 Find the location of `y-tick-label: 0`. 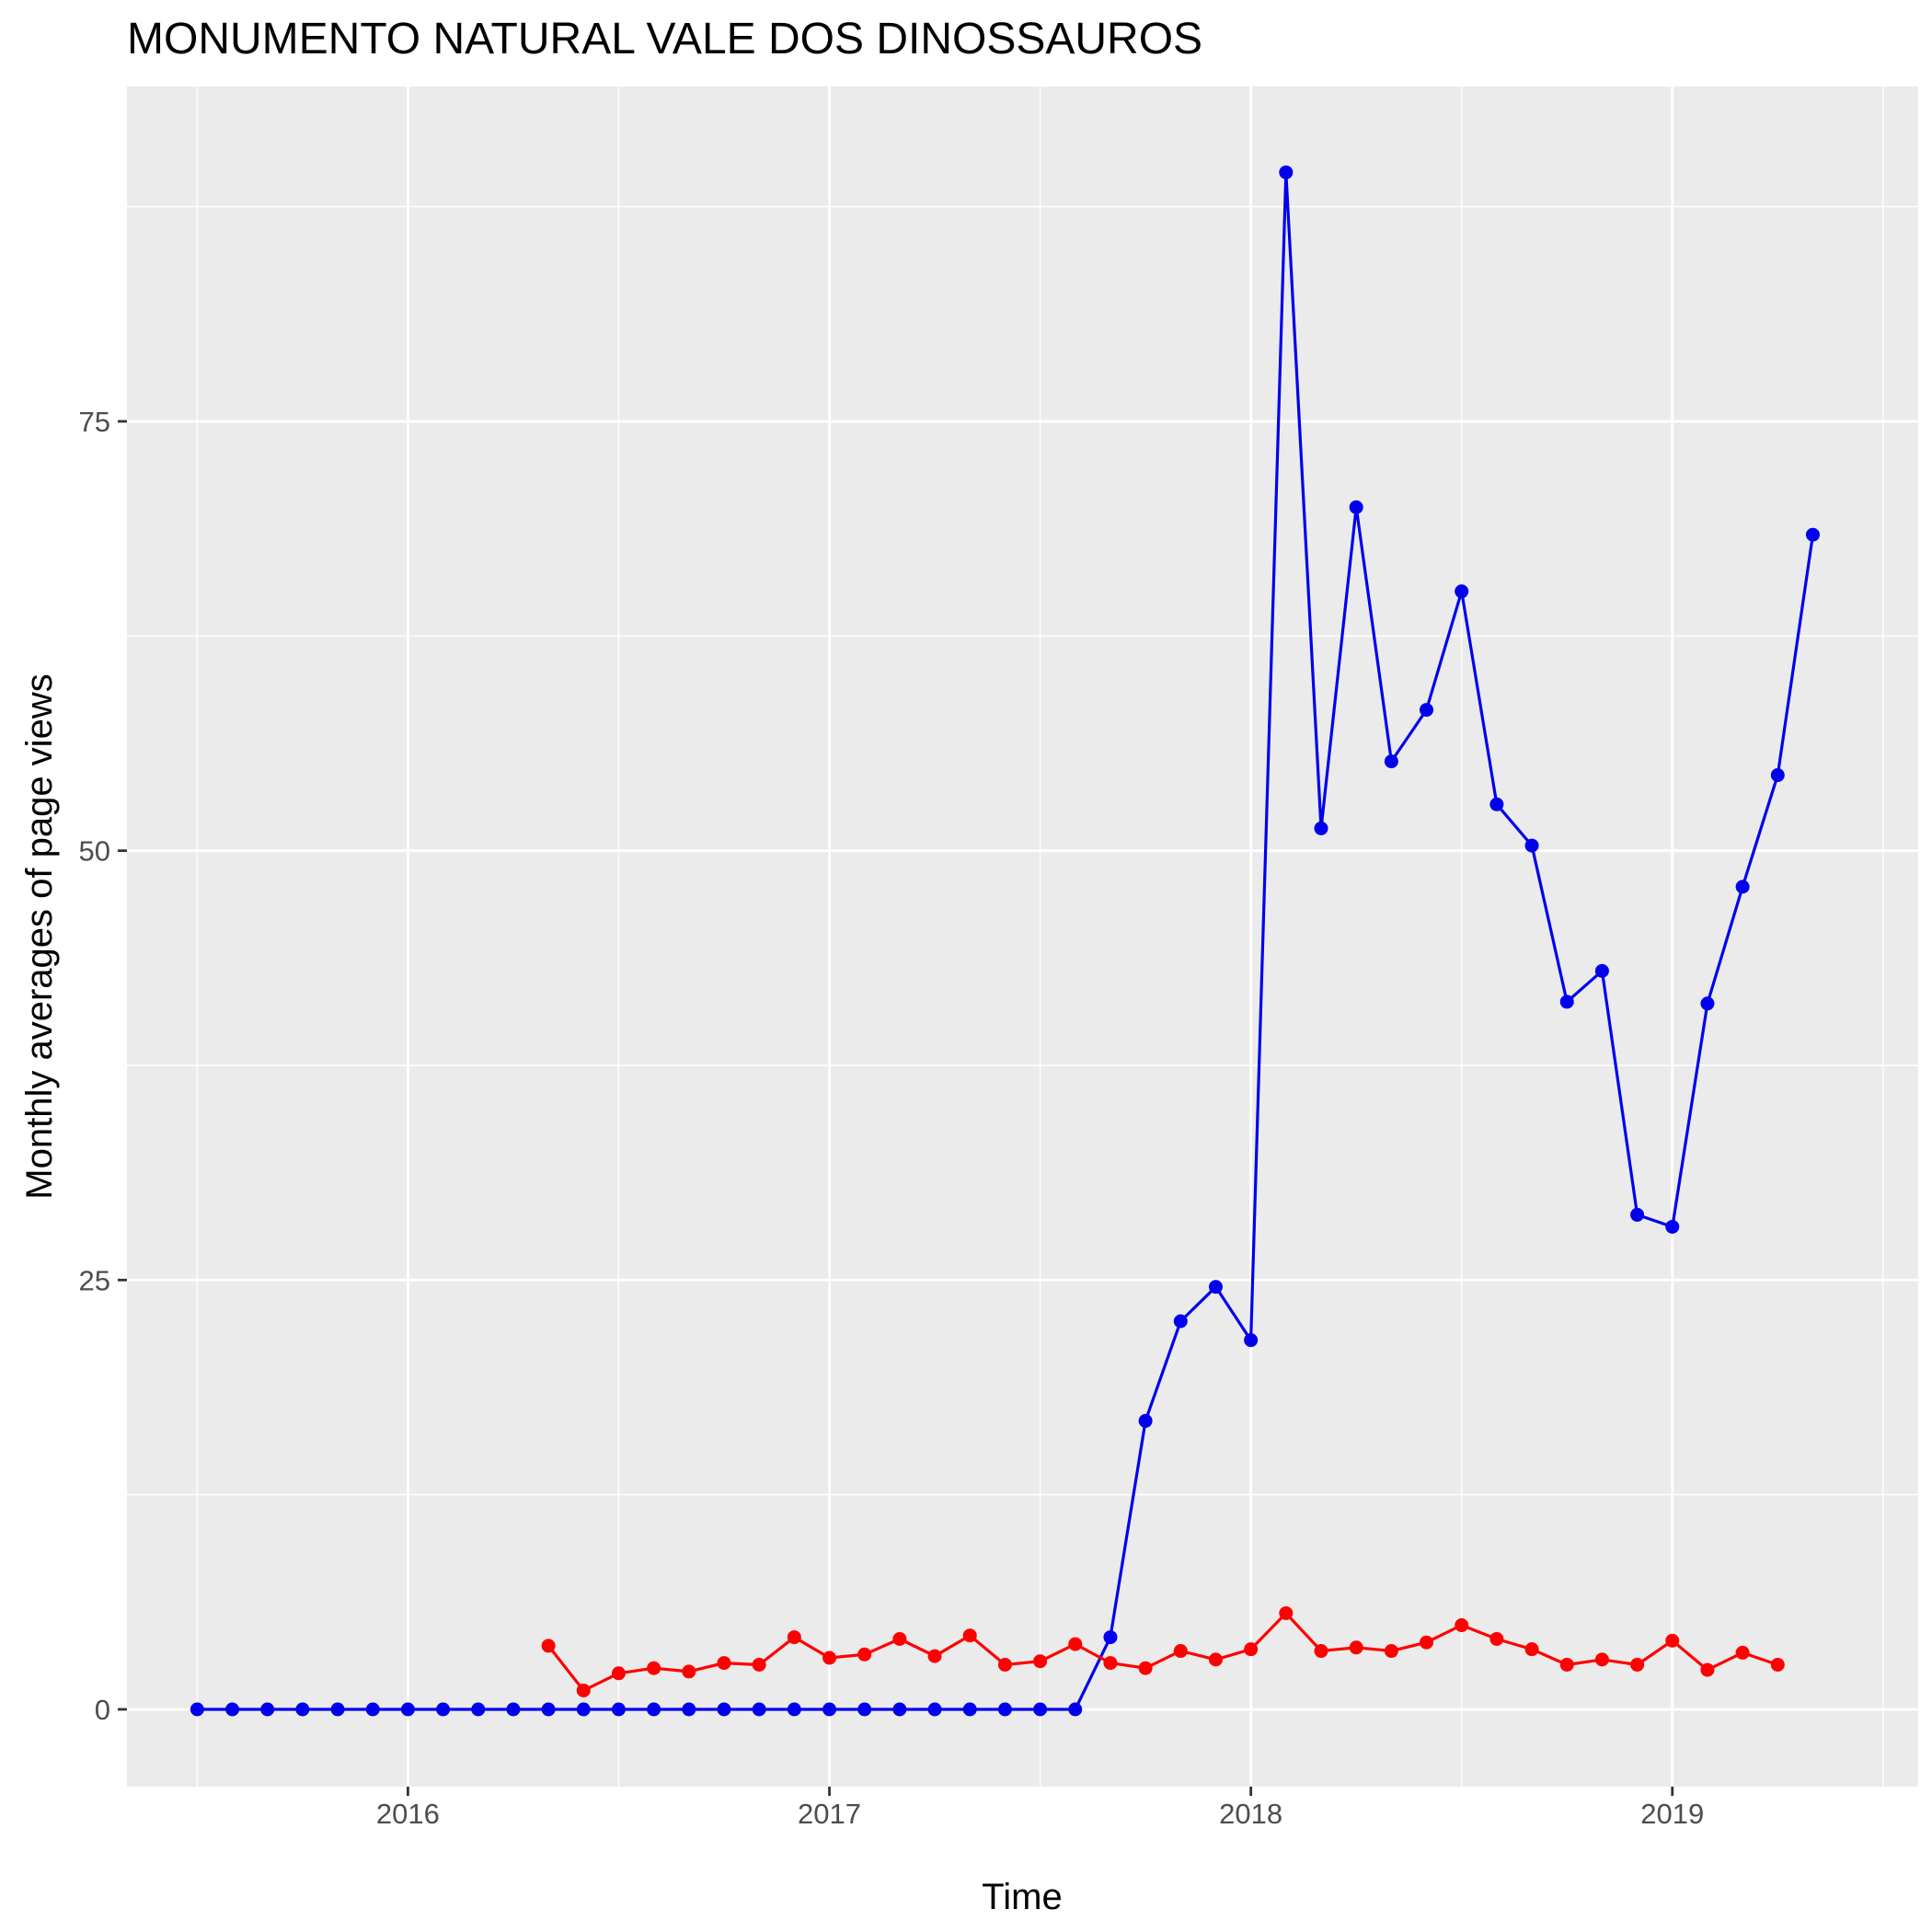

y-tick-label: 0 is located at coordinates (102, 1710).